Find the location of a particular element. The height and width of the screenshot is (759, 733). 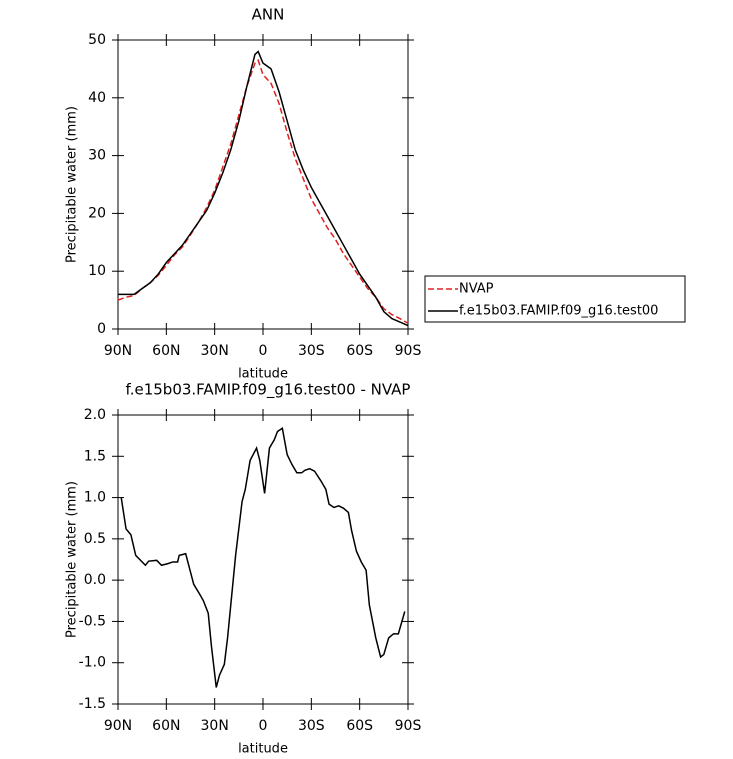

y-tick-label: 2.0 is located at coordinates (95, 415).